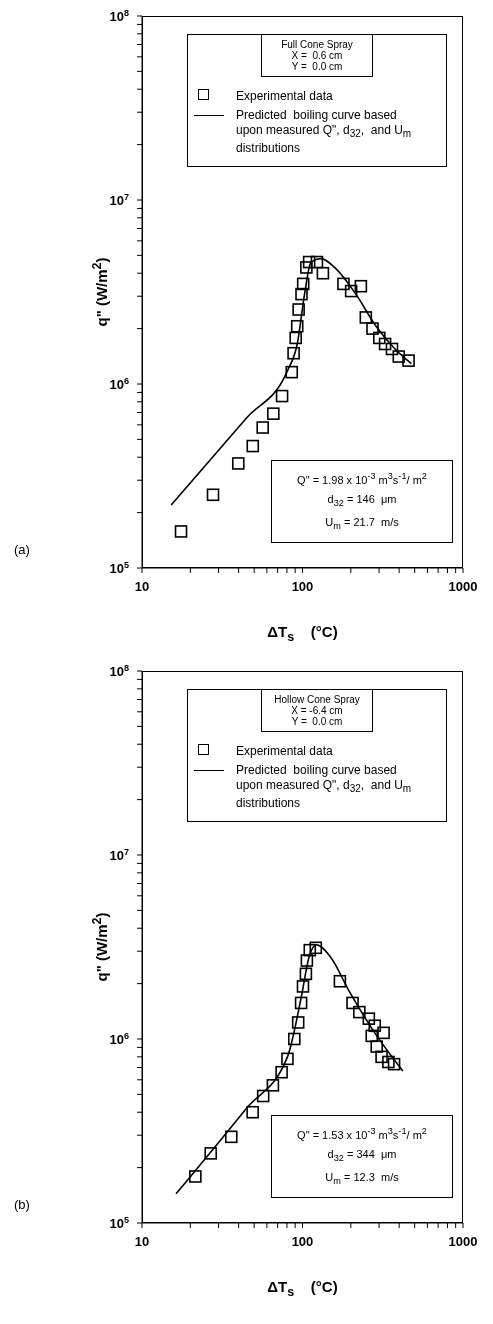 The width and height of the screenshot is (493, 1324). Describe the element at coordinates (317, 699) in the screenshot. I see `legend-title: Hollow Cone Spray` at that location.